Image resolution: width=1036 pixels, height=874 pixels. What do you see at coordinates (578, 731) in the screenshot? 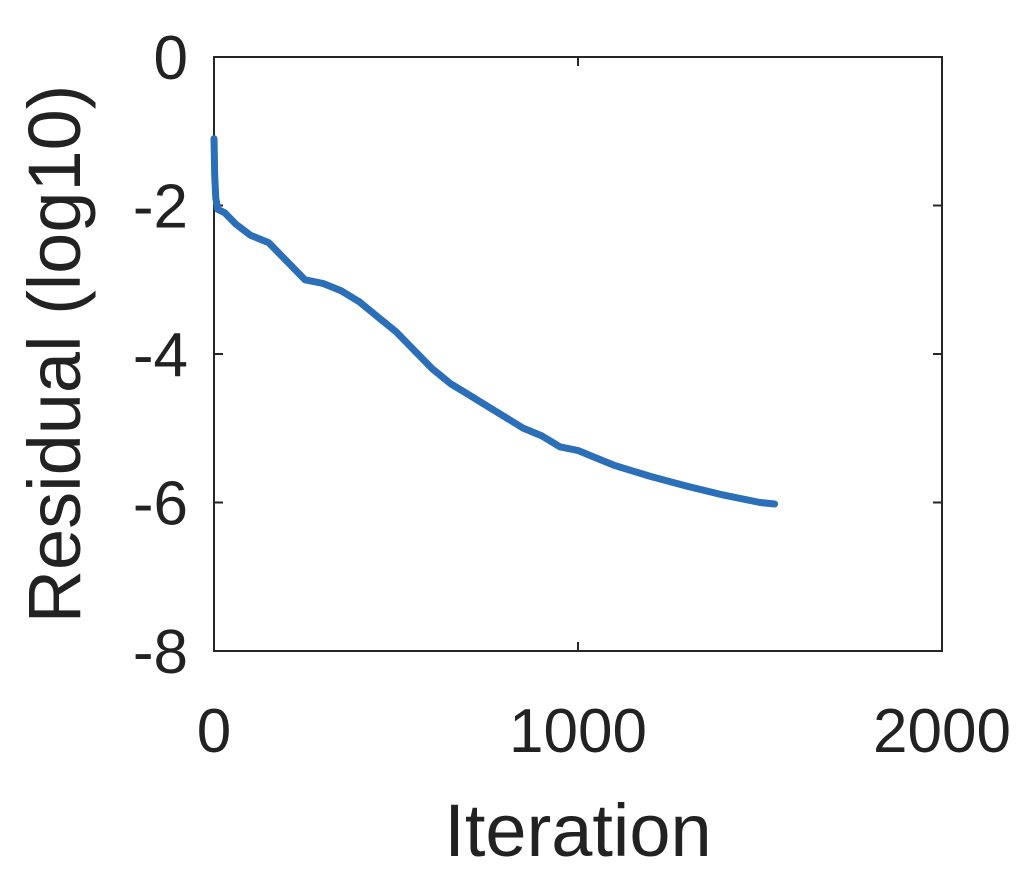
I see `x-tick-label: 1000` at bounding box center [578, 731].